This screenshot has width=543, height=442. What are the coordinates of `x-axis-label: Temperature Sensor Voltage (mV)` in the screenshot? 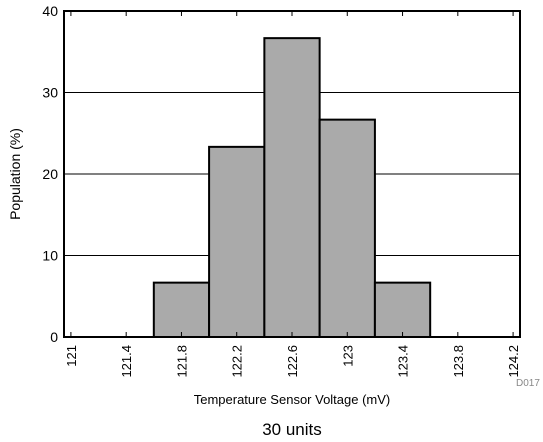 It's located at (292, 399).